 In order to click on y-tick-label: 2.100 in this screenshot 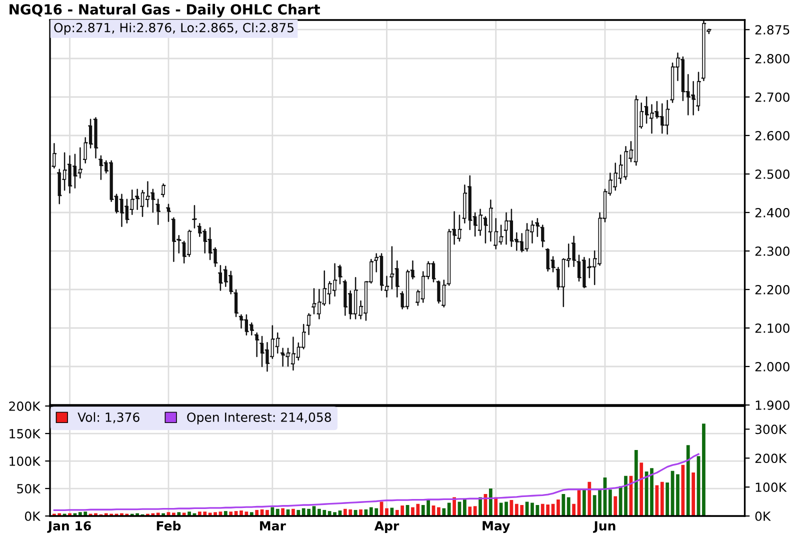, I will do `click(772, 328)`.